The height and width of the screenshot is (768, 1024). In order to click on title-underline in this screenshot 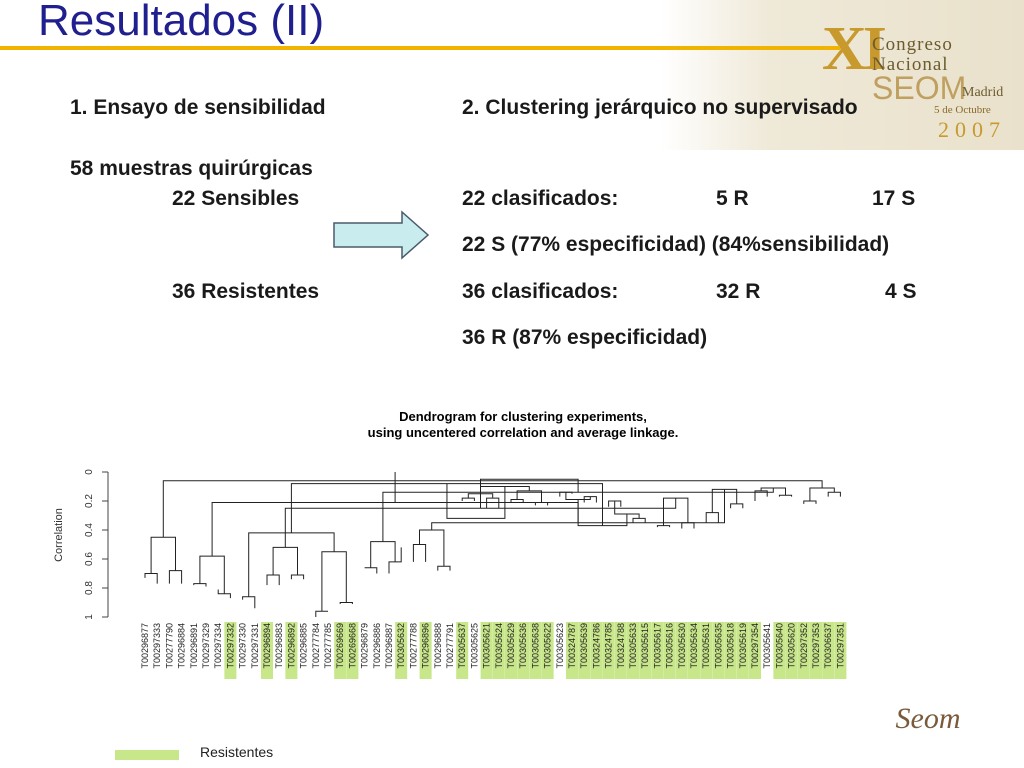, I will do `click(420, 48)`.